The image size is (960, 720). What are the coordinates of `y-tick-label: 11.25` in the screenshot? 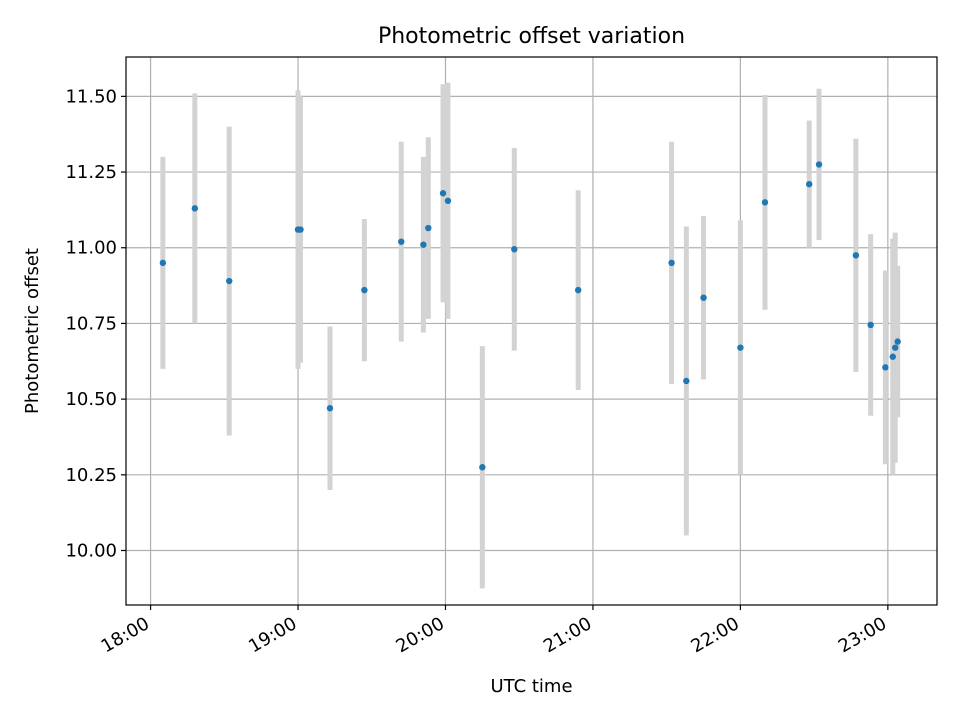 It's located at (91, 172).